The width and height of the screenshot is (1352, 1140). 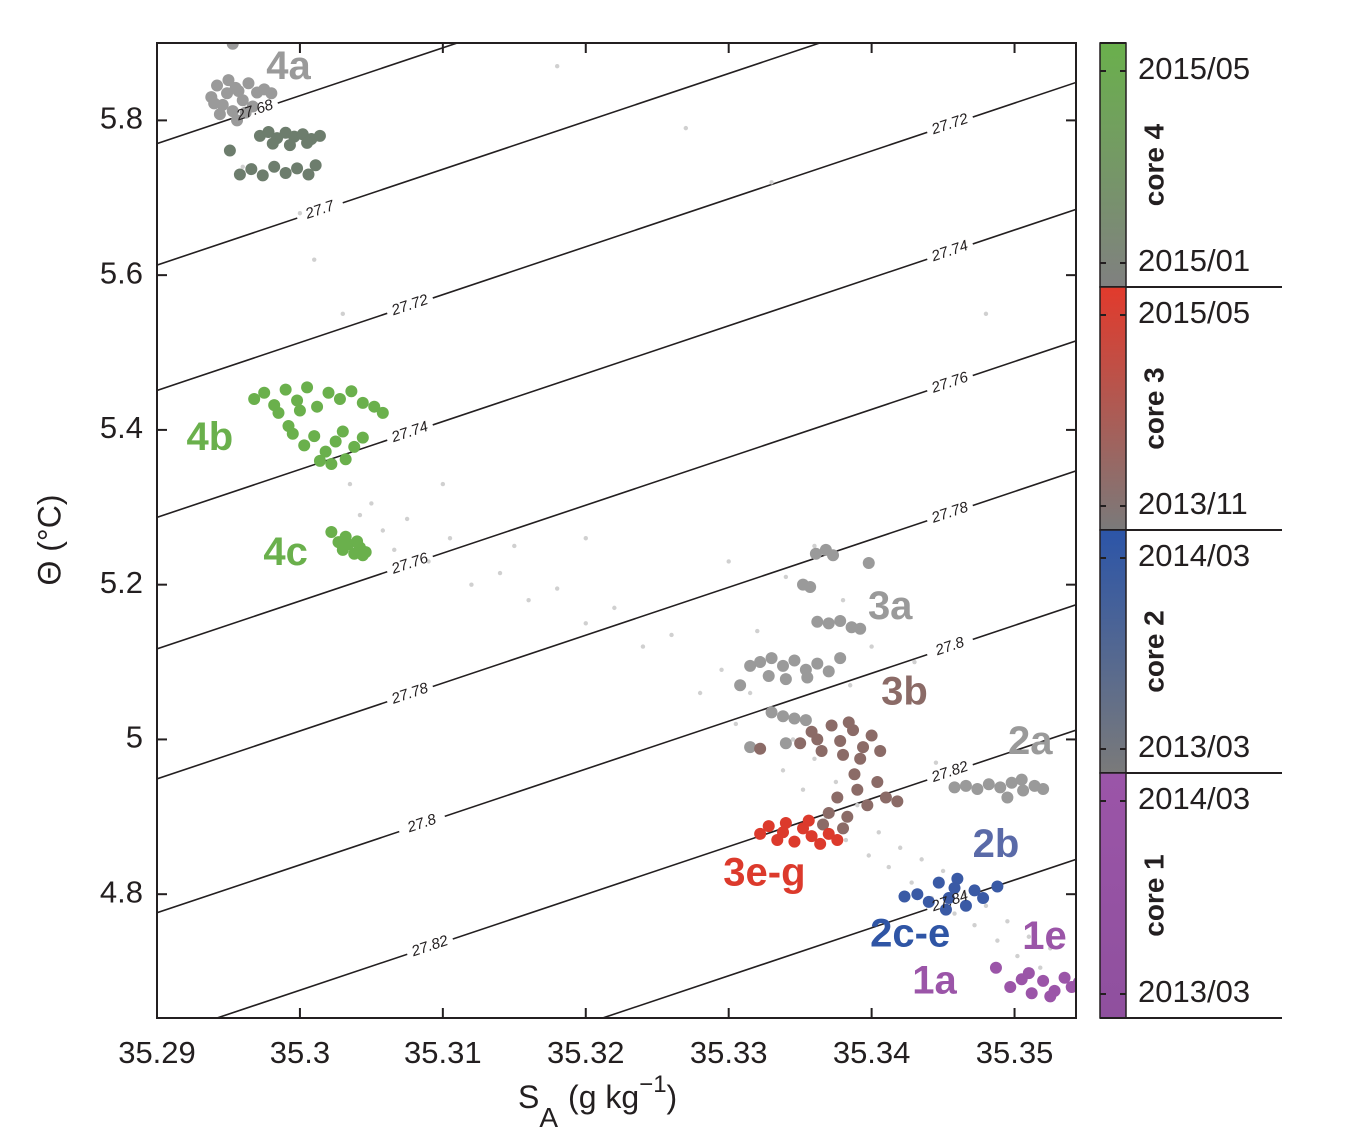 What do you see at coordinates (838, 938) in the screenshot?
I see `isopycnal` at bounding box center [838, 938].